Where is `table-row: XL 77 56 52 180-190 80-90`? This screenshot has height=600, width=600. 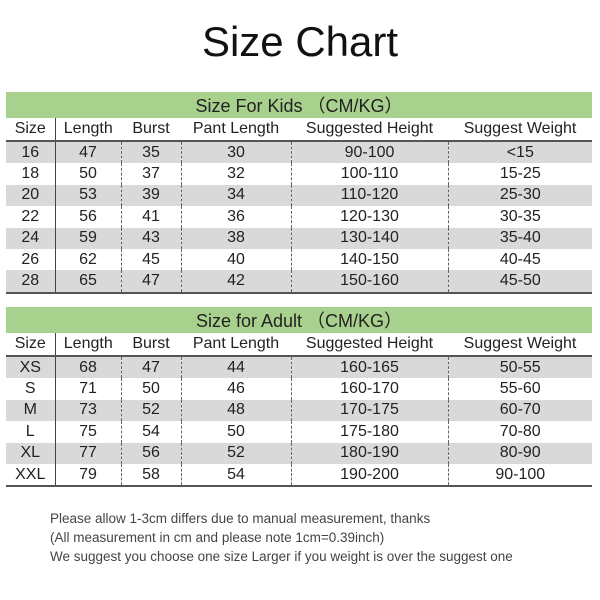 table-row: XL 77 56 52 180-190 80-90 is located at coordinates (299, 453).